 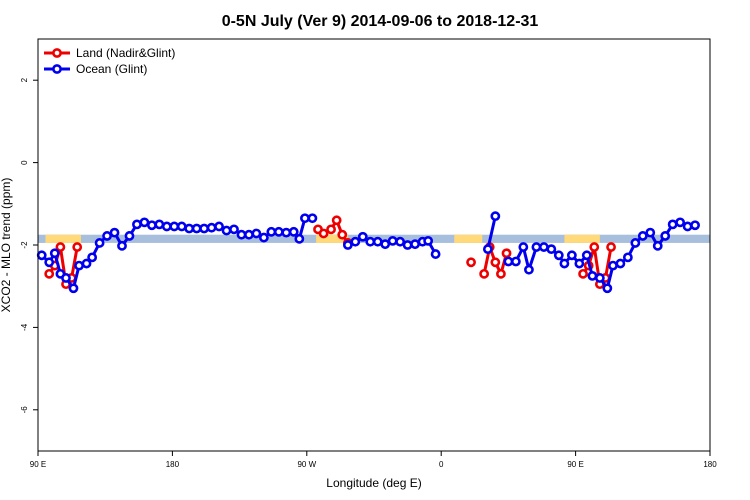 What do you see at coordinates (441, 464) in the screenshot?
I see `x-tick-label: 0` at bounding box center [441, 464].